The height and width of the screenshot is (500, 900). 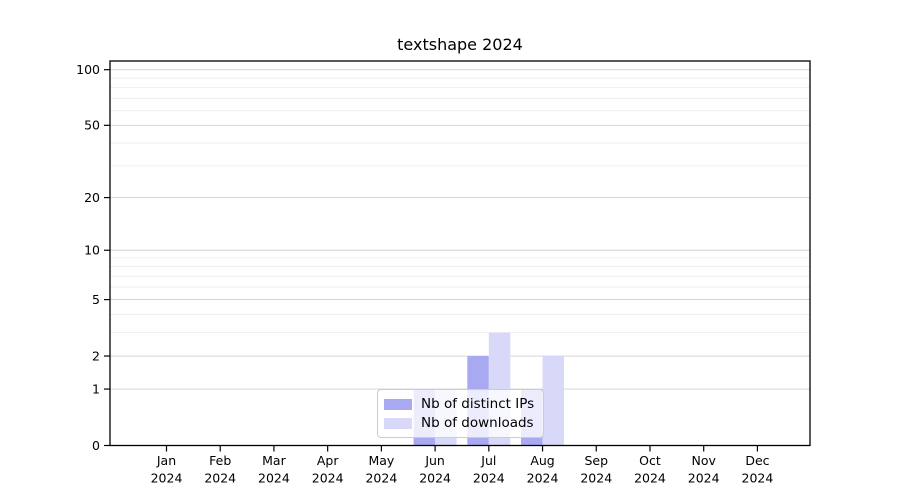 What do you see at coordinates (477, 423) in the screenshot?
I see `legend-label-downloads: Nb of downloads` at bounding box center [477, 423].